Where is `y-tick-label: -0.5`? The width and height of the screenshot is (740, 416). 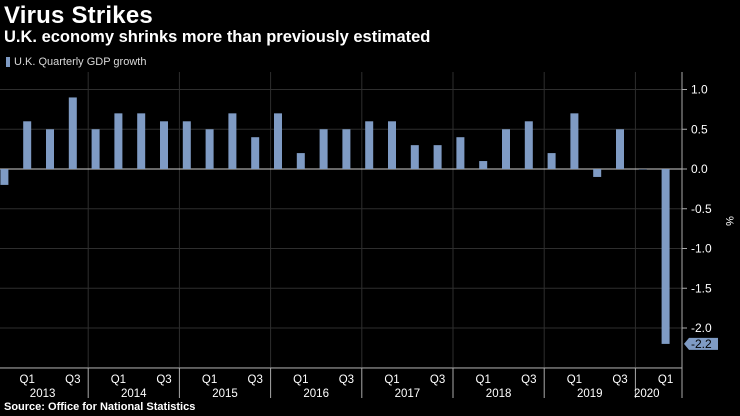
y-tick-label: -0.5 is located at coordinates (701, 209).